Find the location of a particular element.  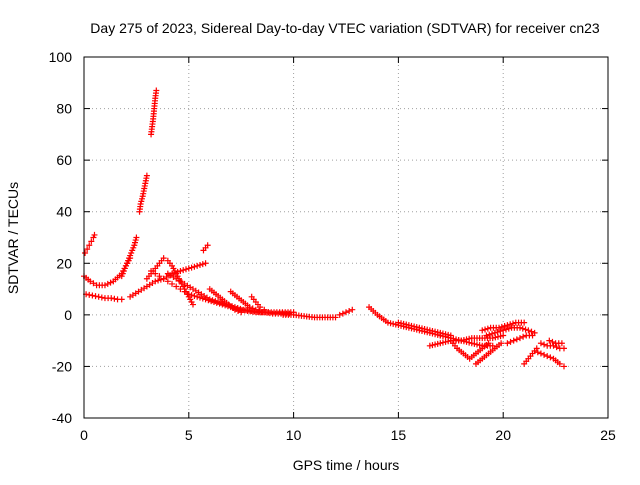

x-tick-label: 15 is located at coordinates (399, 435).